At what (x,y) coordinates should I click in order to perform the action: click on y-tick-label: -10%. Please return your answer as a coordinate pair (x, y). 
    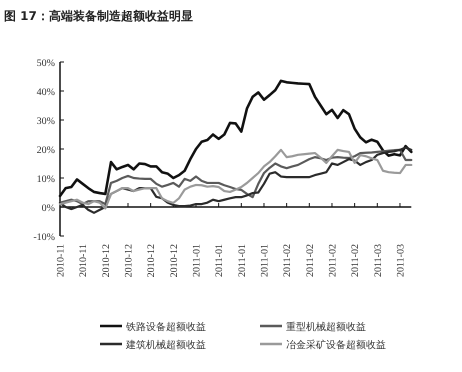
    Looking at the image, I should click on (44, 237).